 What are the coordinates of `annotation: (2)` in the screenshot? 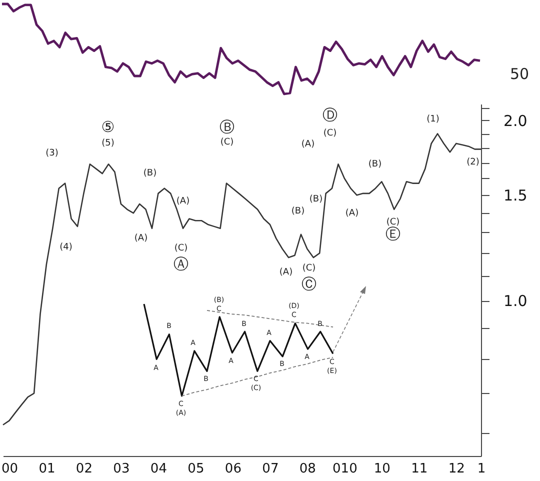 It's located at (473, 162).